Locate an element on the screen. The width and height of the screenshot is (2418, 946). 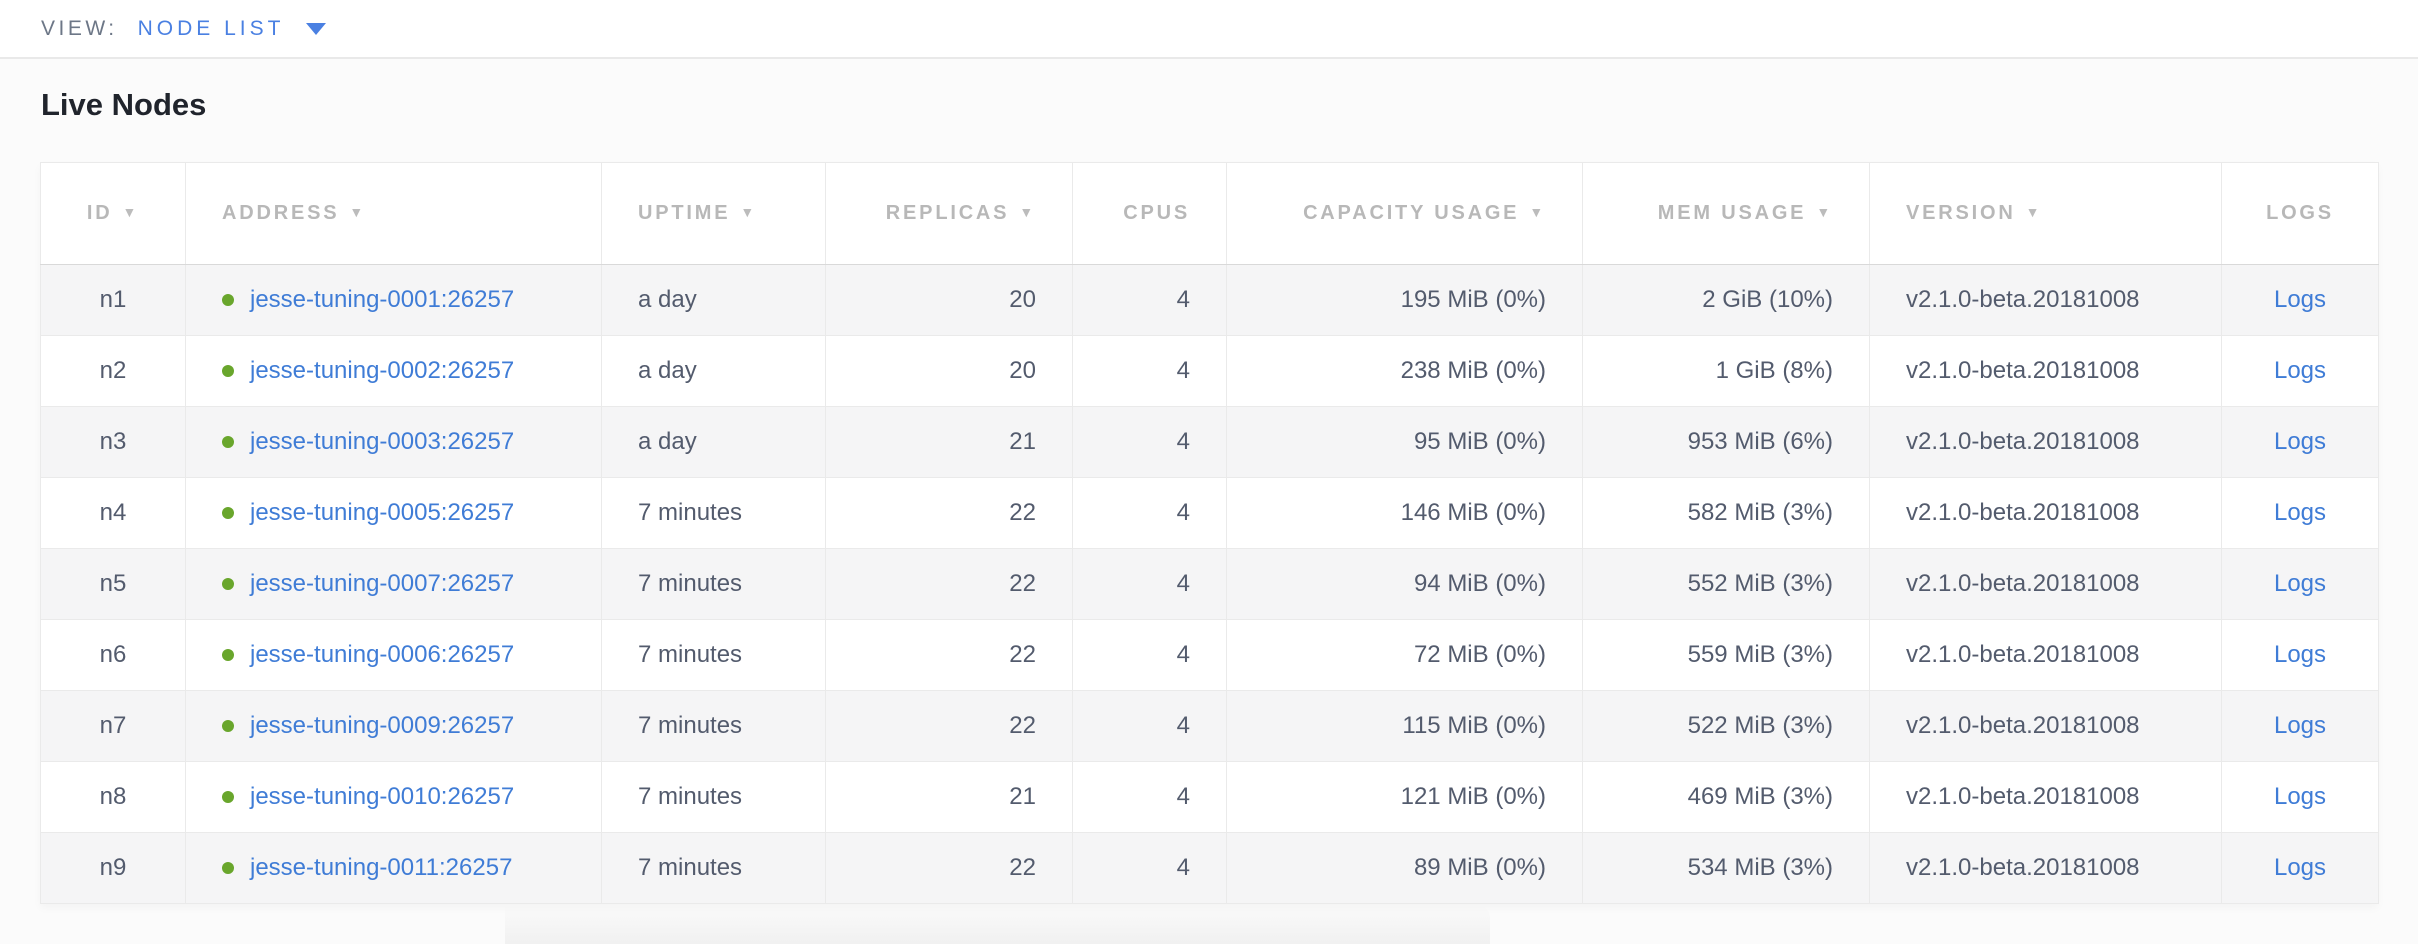
id-cell: n3 is located at coordinates (113, 442).